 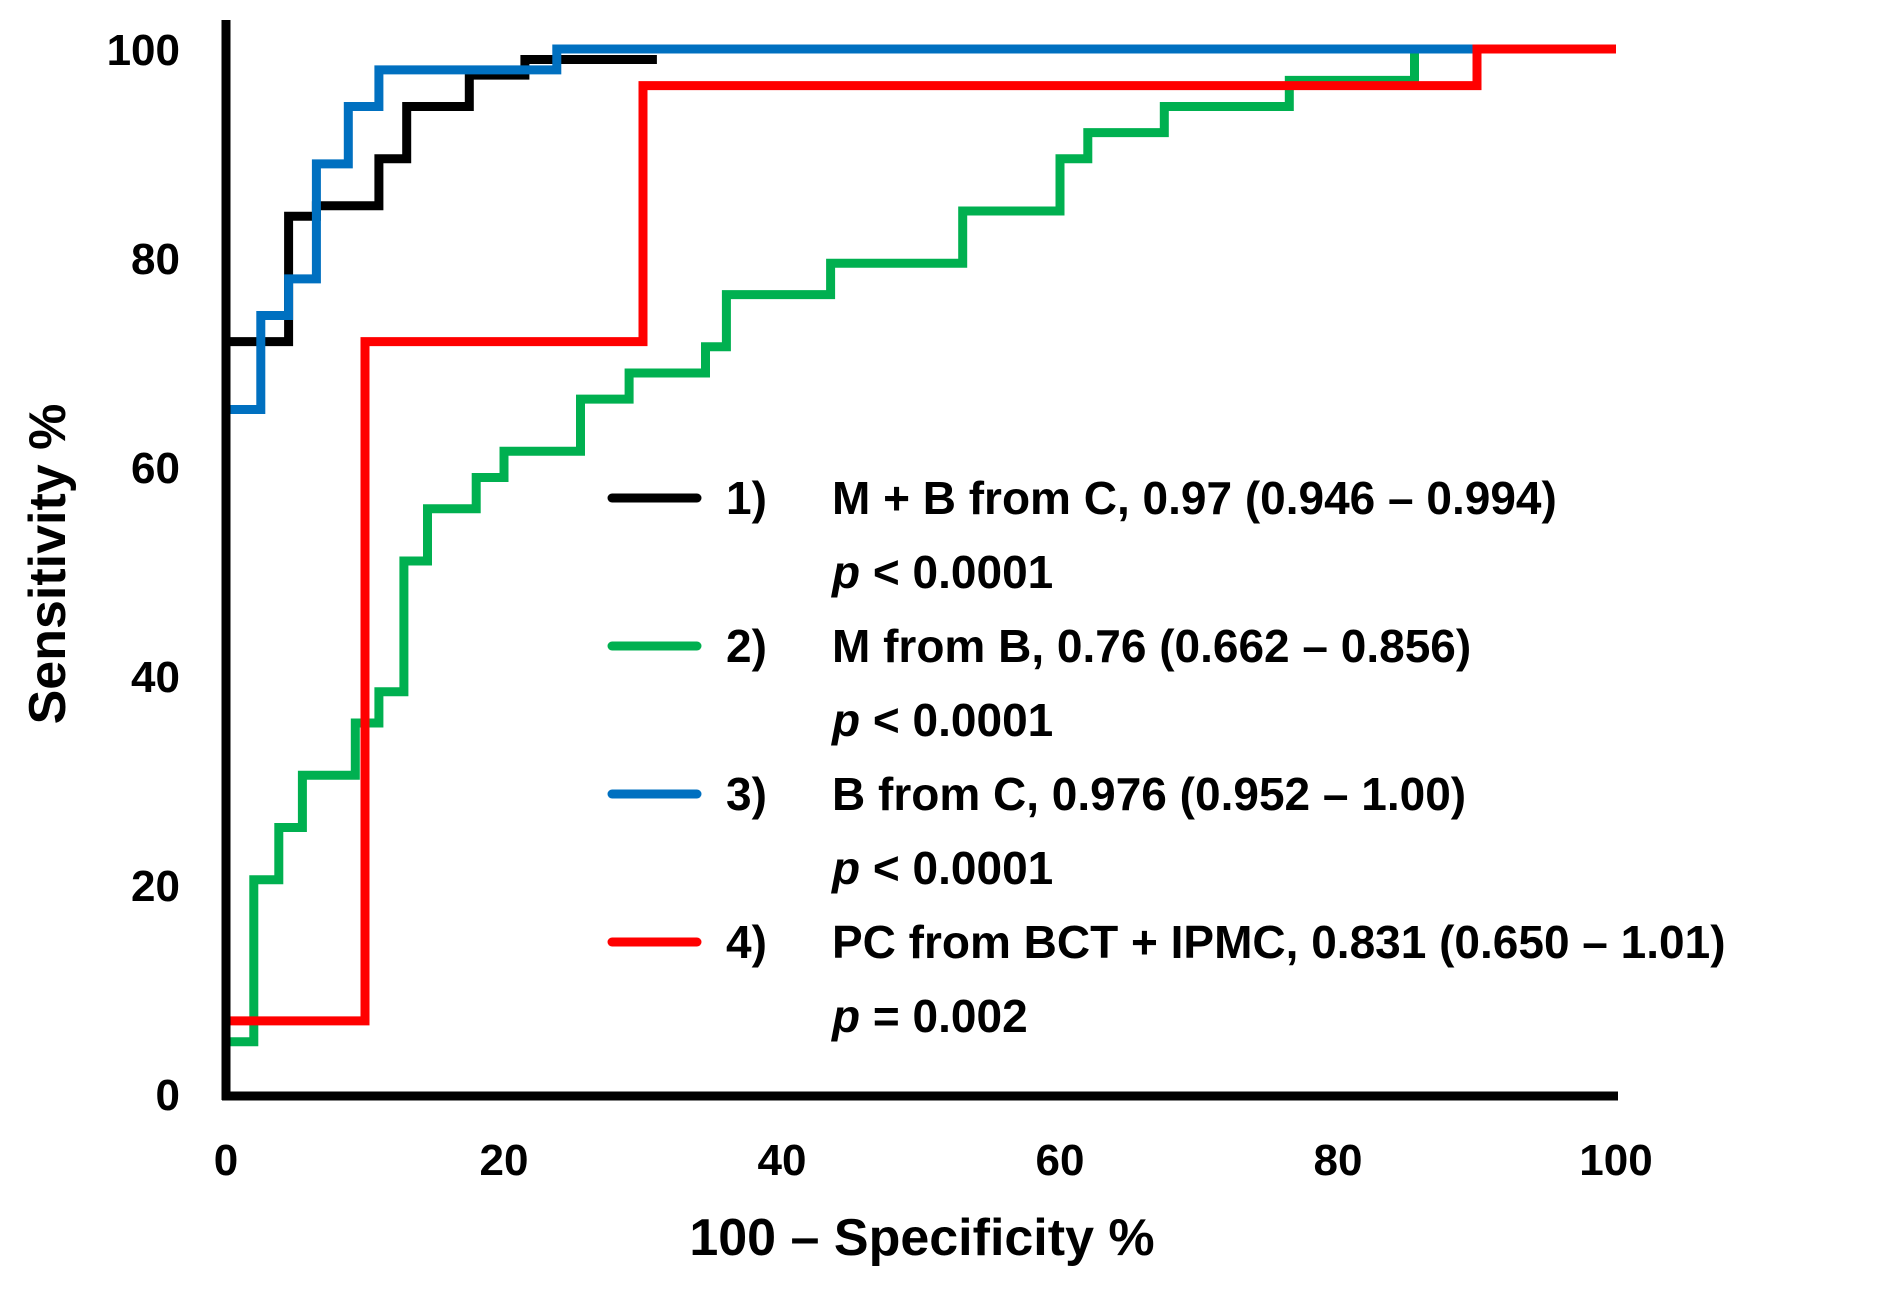 What do you see at coordinates (504, 1160) in the screenshot?
I see `x-tick-label: 20` at bounding box center [504, 1160].